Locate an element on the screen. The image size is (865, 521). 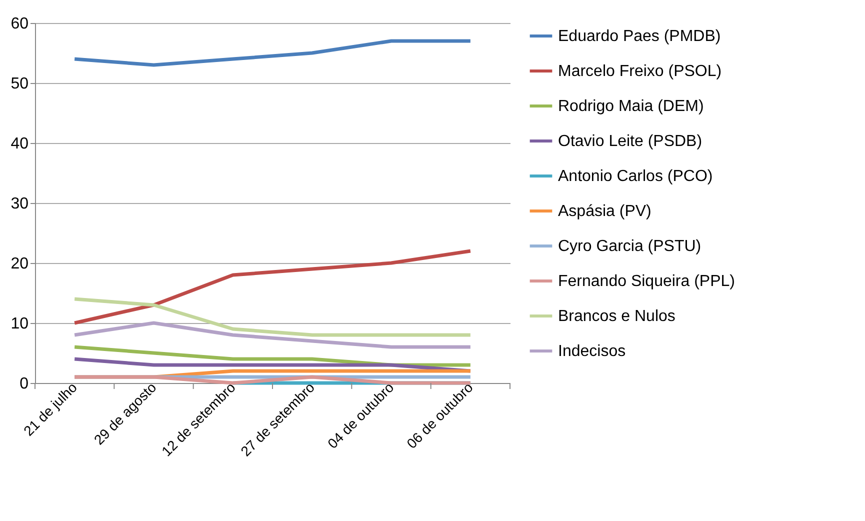
y-tick-label: 10 is located at coordinates (19, 324).